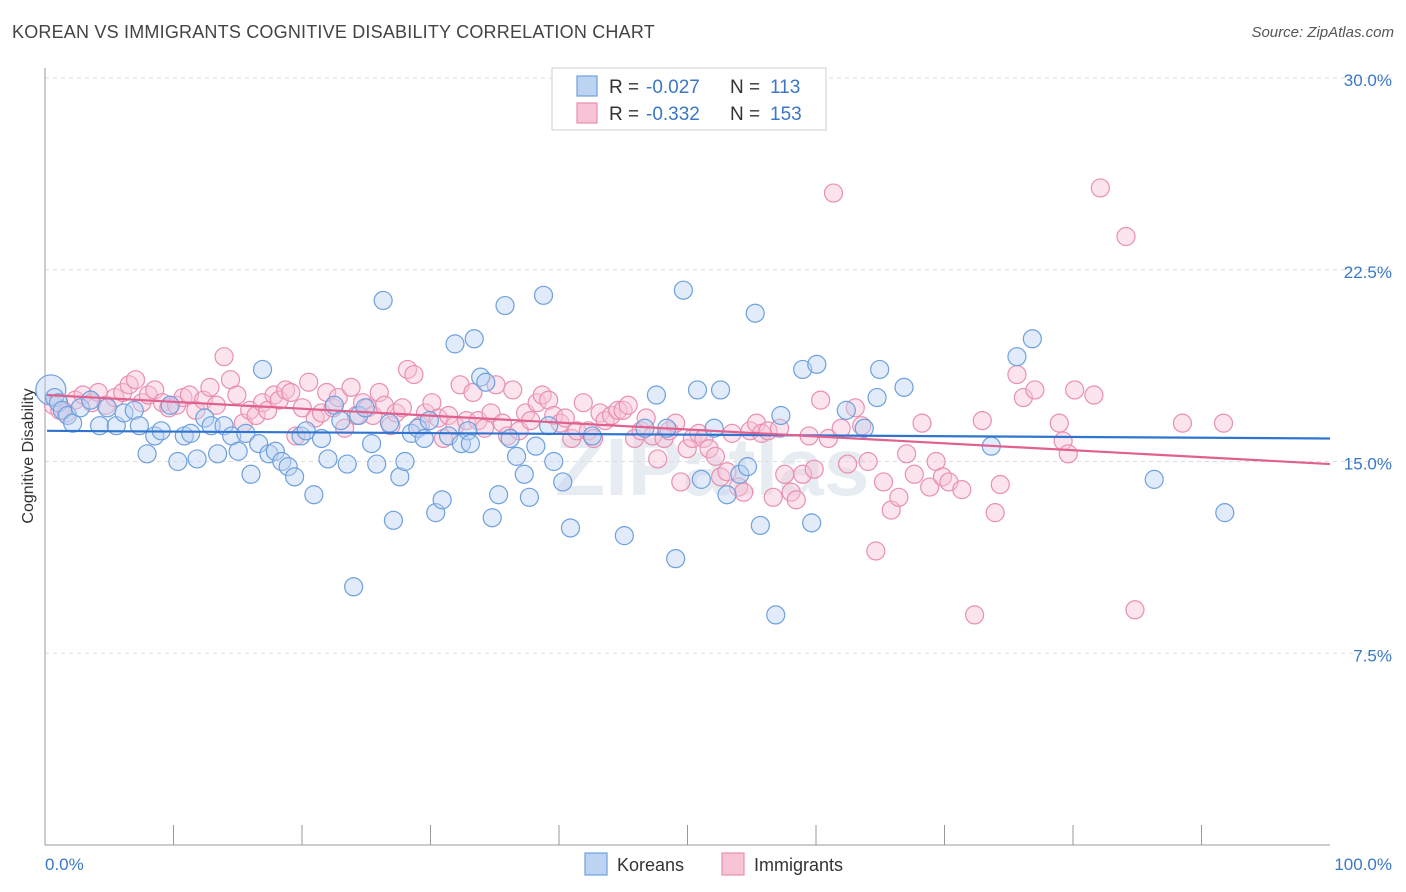  I want to click on koreans-r-value: -0.027, so click(673, 87).